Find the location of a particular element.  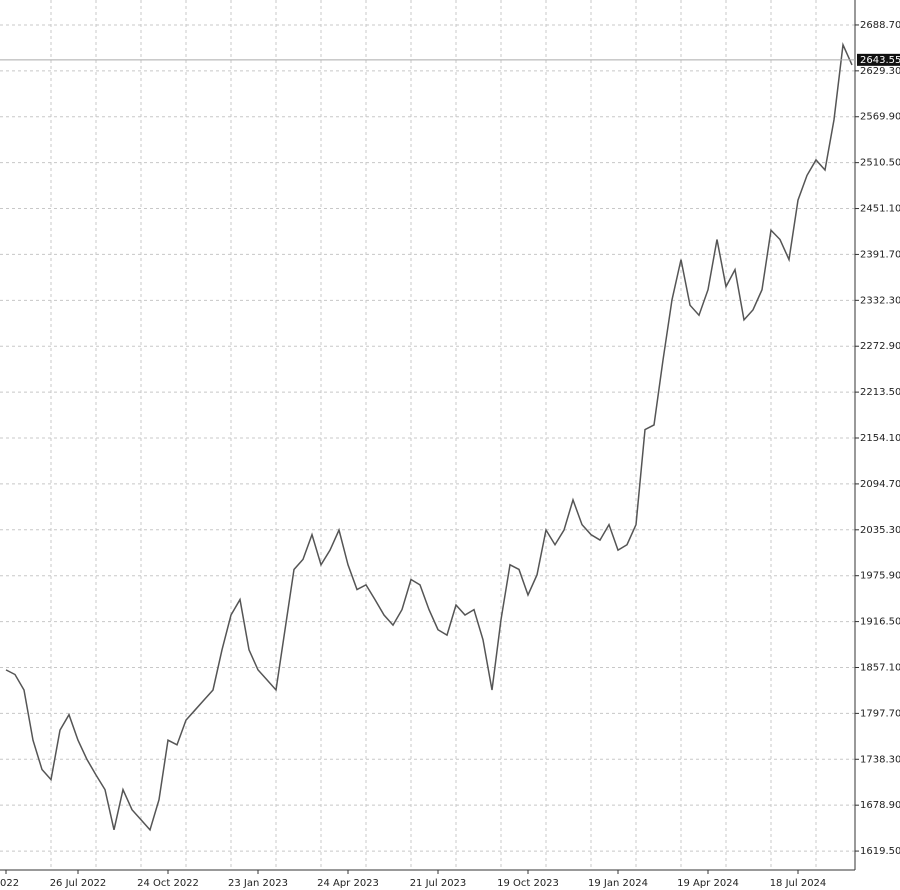

y-tick-label: 2035.30 is located at coordinates (880, 530).